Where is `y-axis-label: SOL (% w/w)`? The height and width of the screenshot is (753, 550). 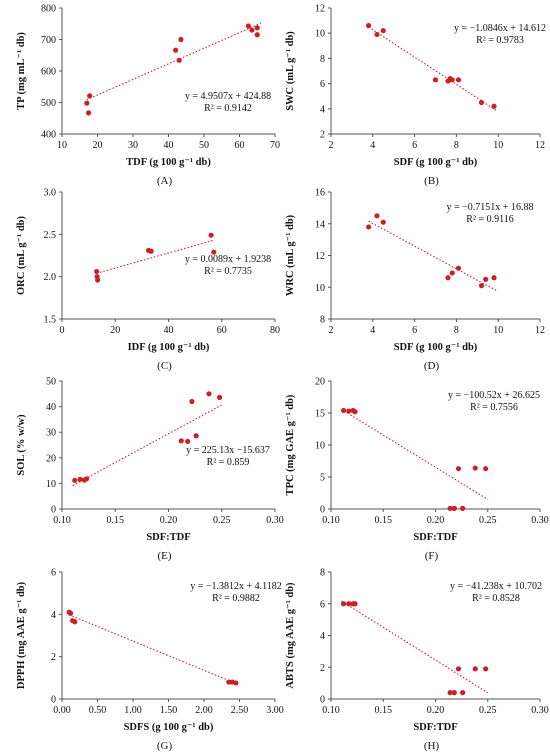 y-axis-label: SOL (% w/w) is located at coordinates (21, 445).